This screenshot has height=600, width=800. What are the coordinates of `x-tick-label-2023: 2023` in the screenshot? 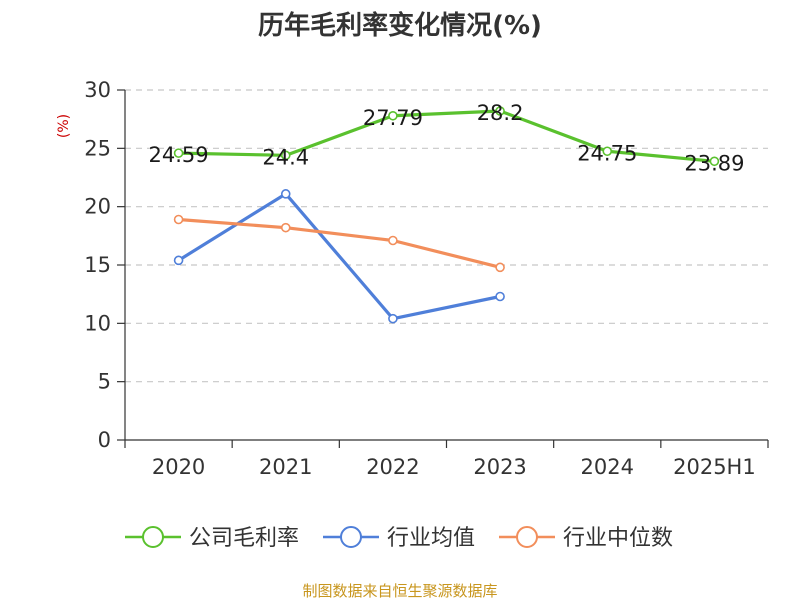 It's located at (499, 467).